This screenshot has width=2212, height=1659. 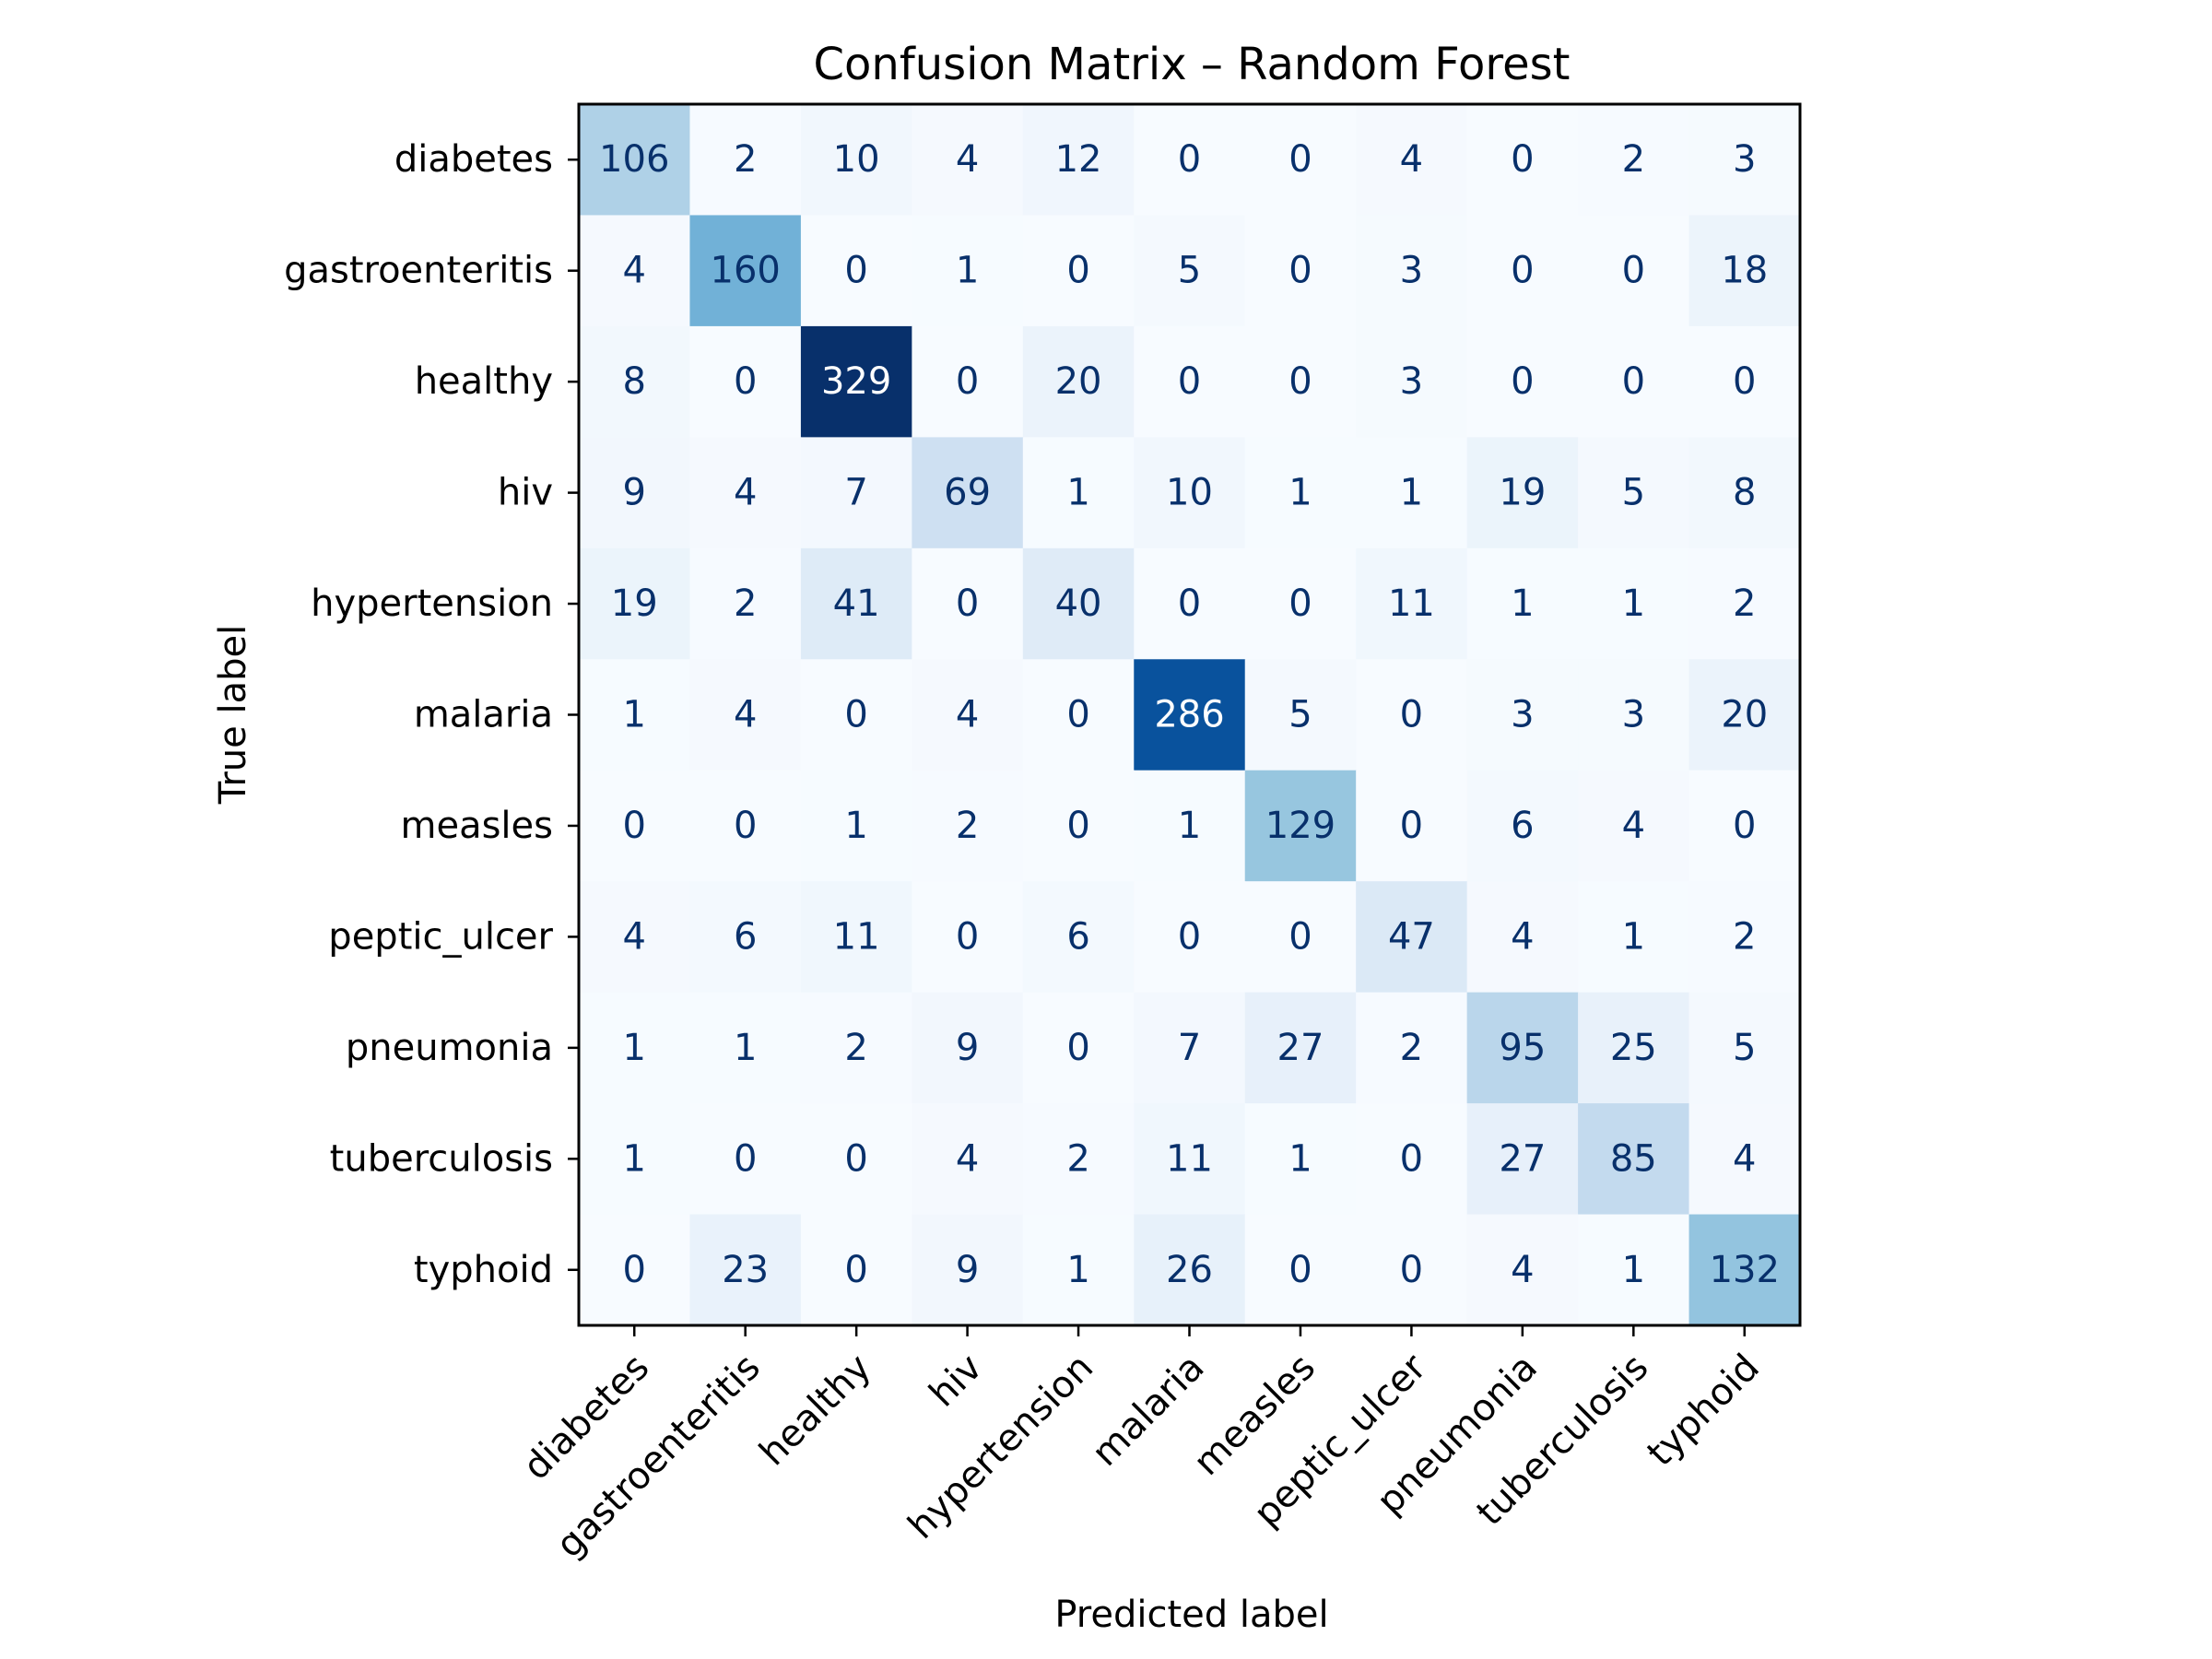 I want to click on cell-value-label: 27, so click(x=1522, y=1158).